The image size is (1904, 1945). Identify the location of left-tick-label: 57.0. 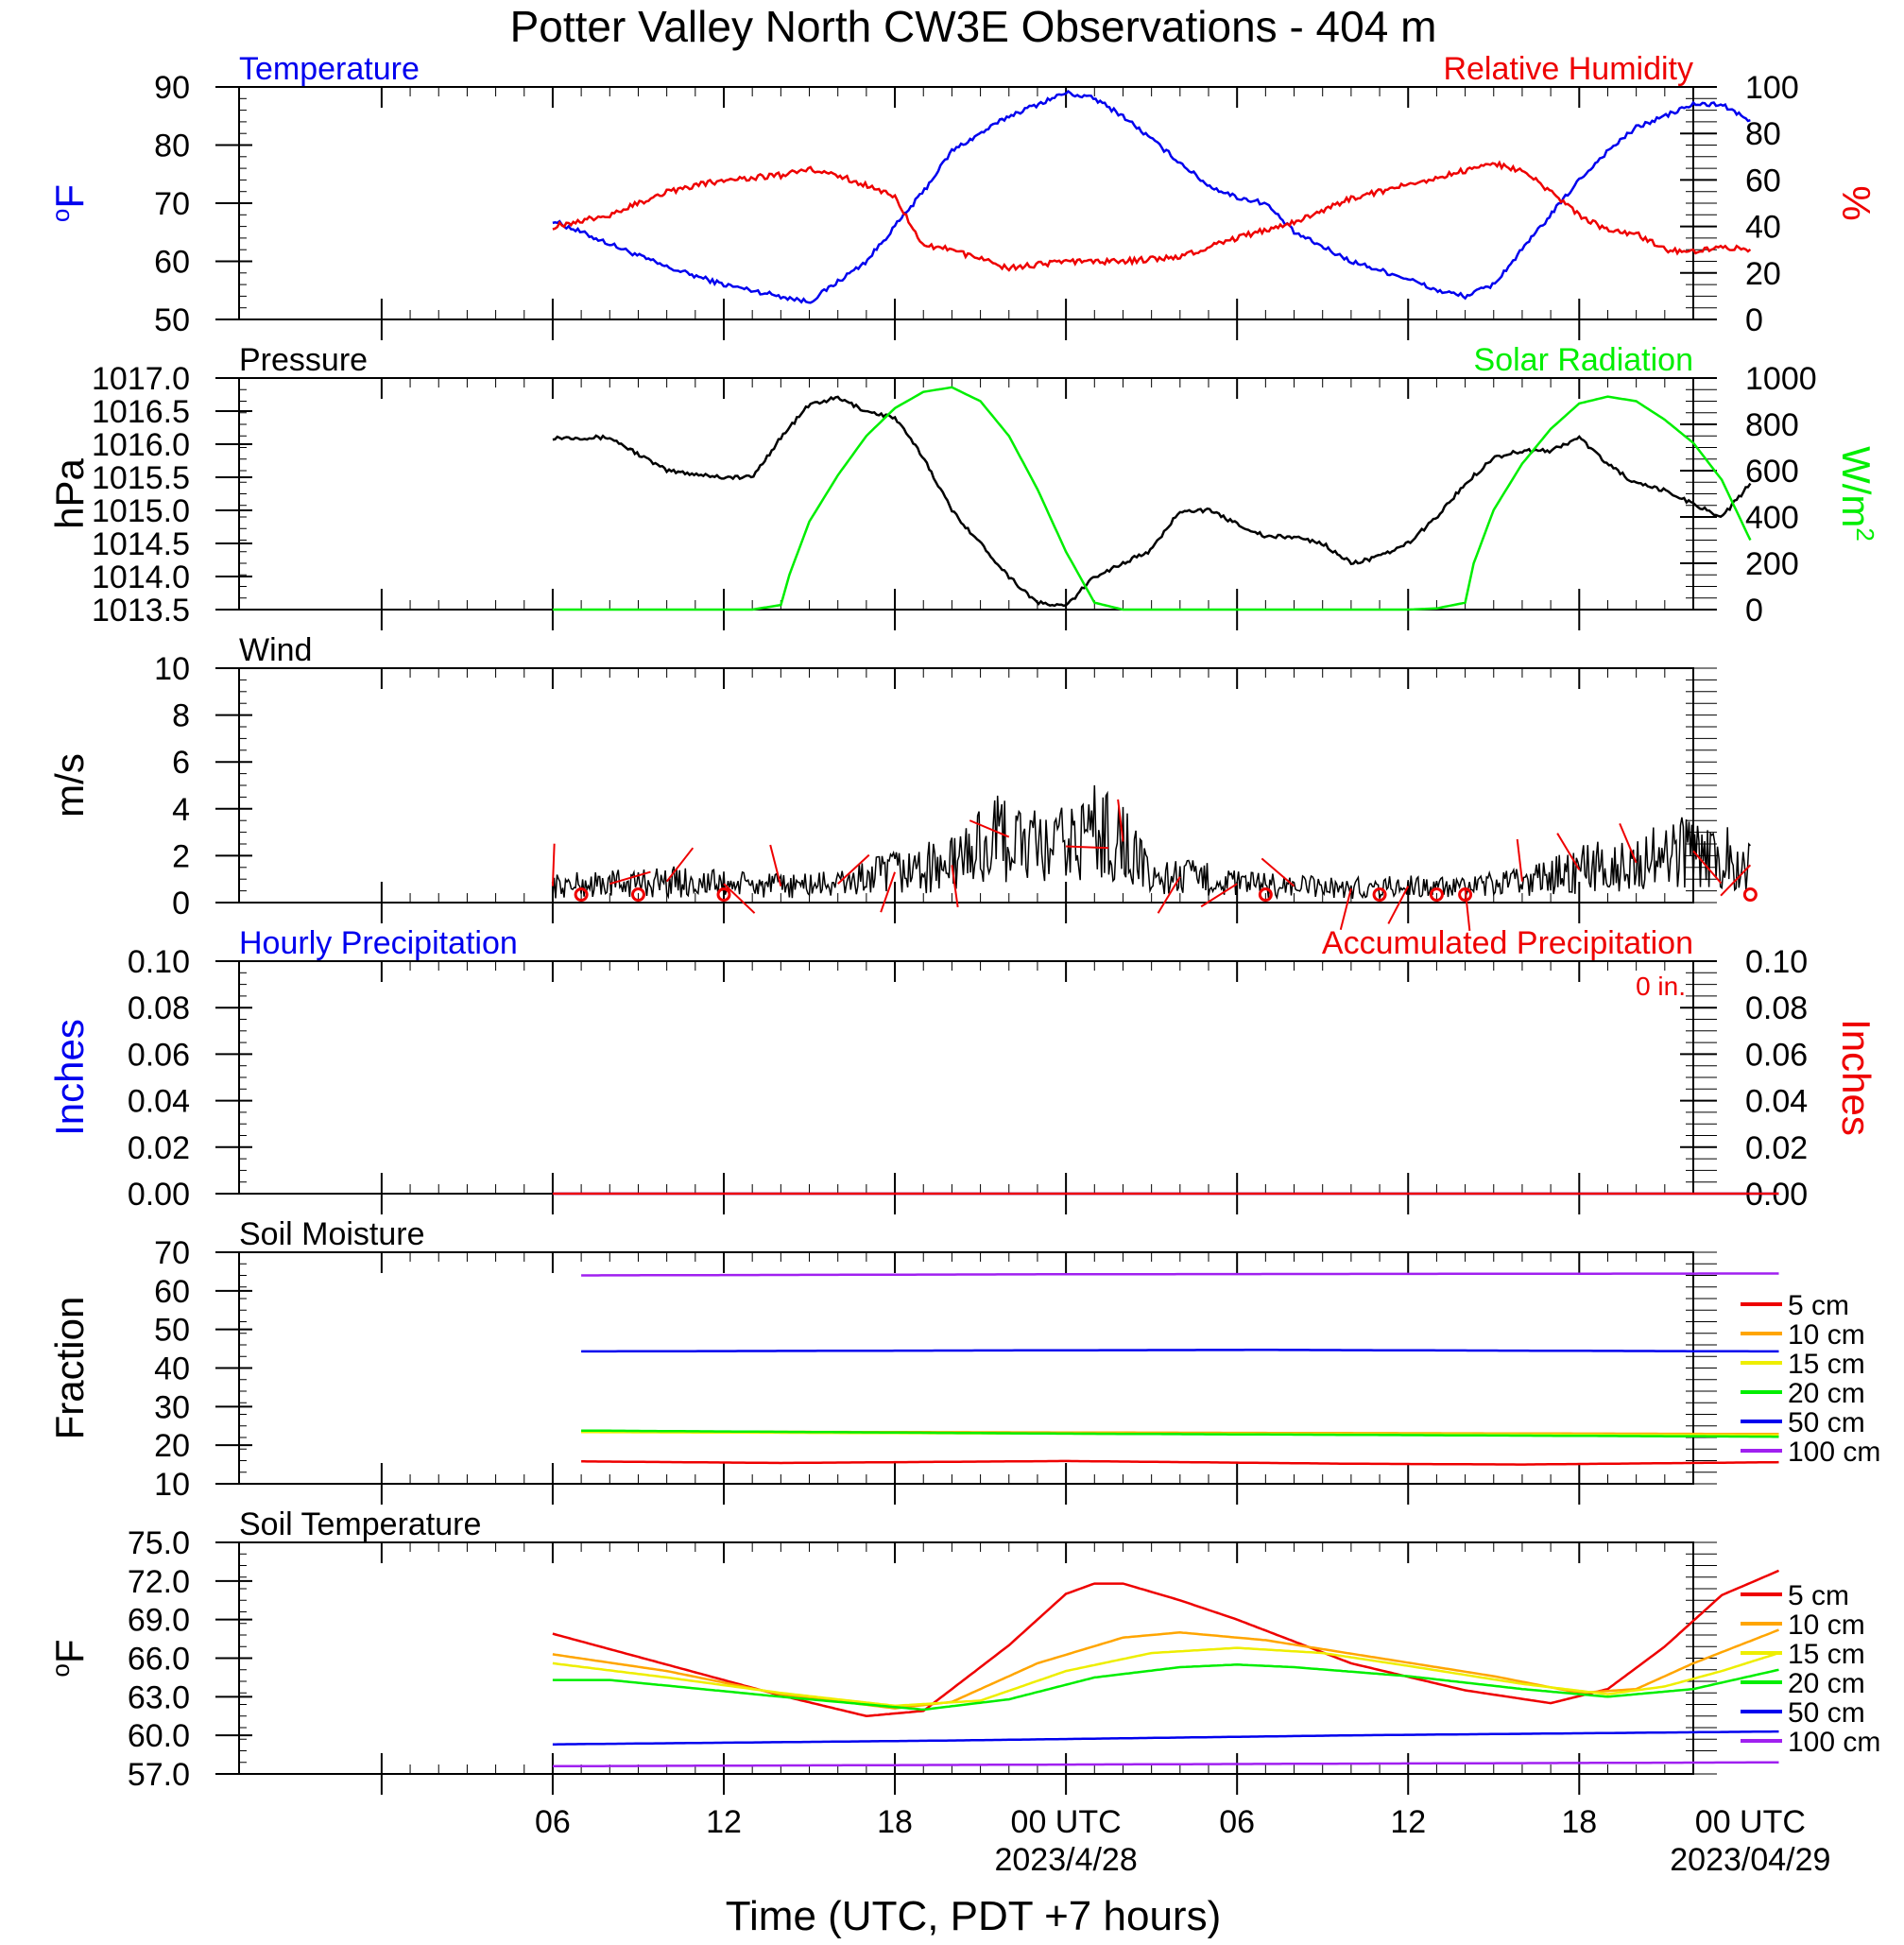
(159, 1775).